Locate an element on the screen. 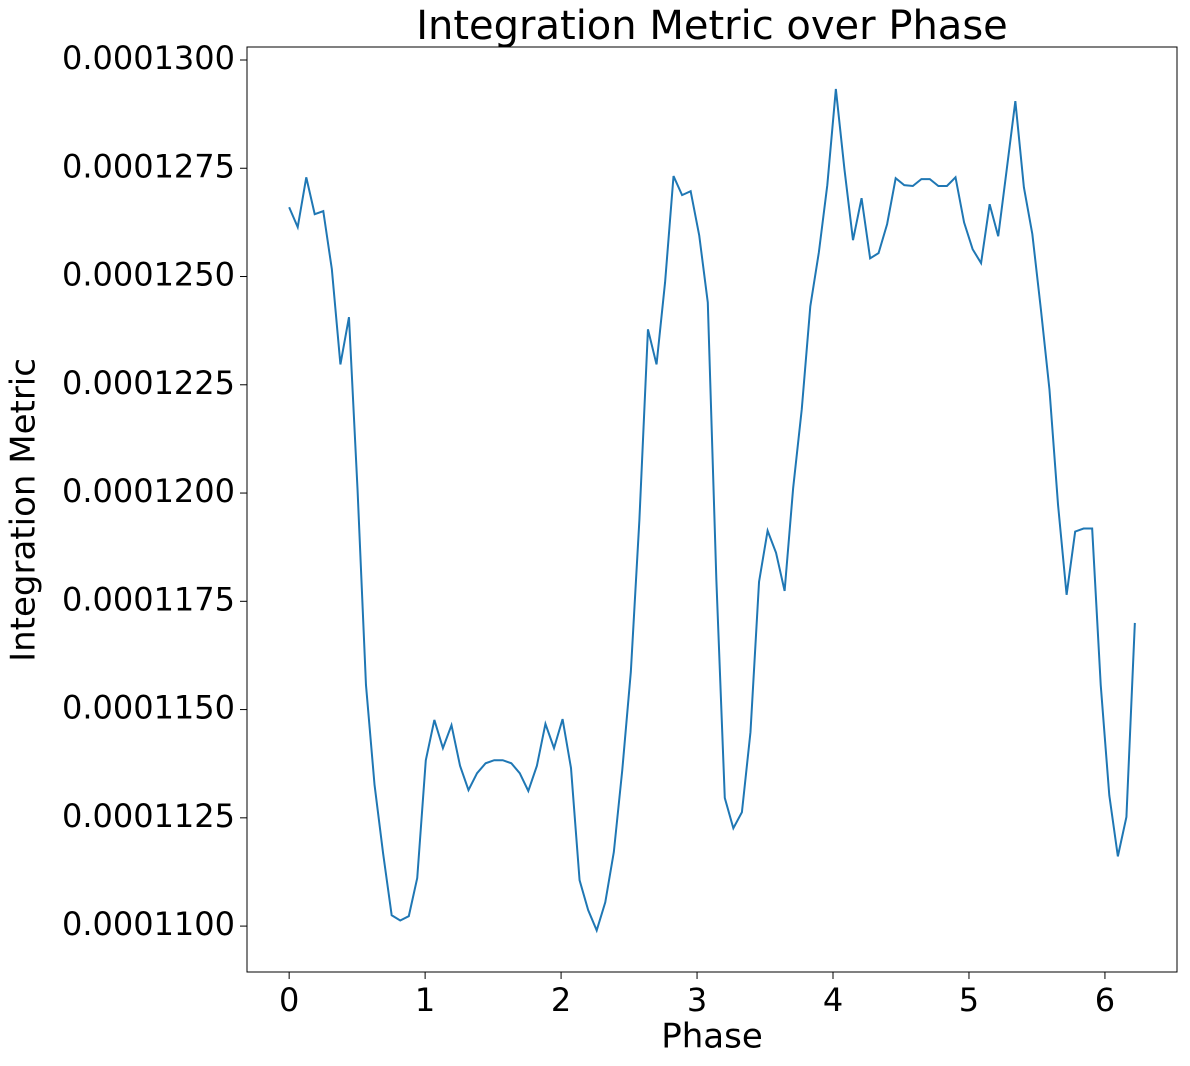 The width and height of the screenshot is (1190, 1066). y-tick-label: 0.0001150 is located at coordinates (148, 708).